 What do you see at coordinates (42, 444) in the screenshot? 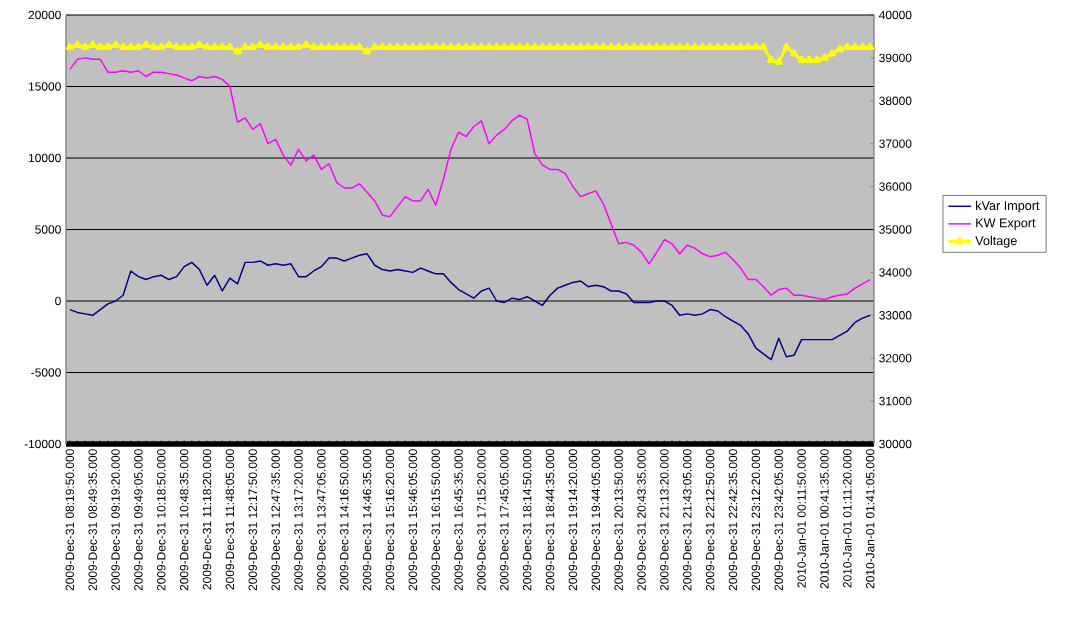
I see `y-tick-label: -10000` at bounding box center [42, 444].